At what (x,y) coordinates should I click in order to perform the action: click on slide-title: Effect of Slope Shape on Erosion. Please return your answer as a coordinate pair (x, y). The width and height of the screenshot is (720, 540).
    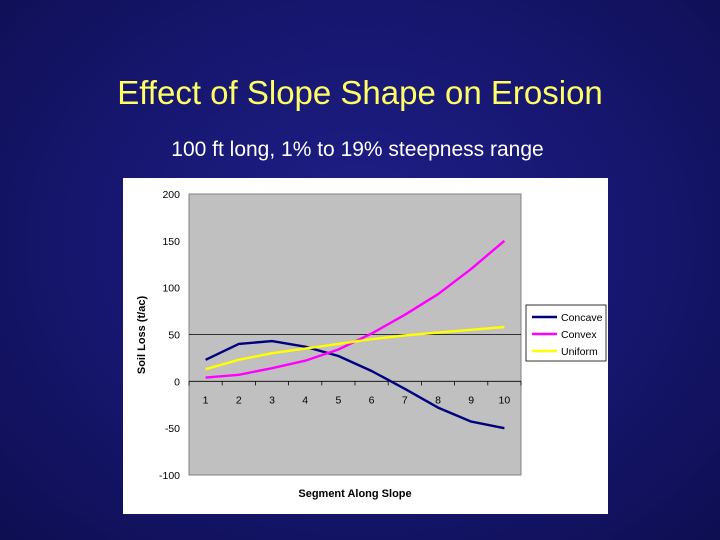
    Looking at the image, I should click on (360, 92).